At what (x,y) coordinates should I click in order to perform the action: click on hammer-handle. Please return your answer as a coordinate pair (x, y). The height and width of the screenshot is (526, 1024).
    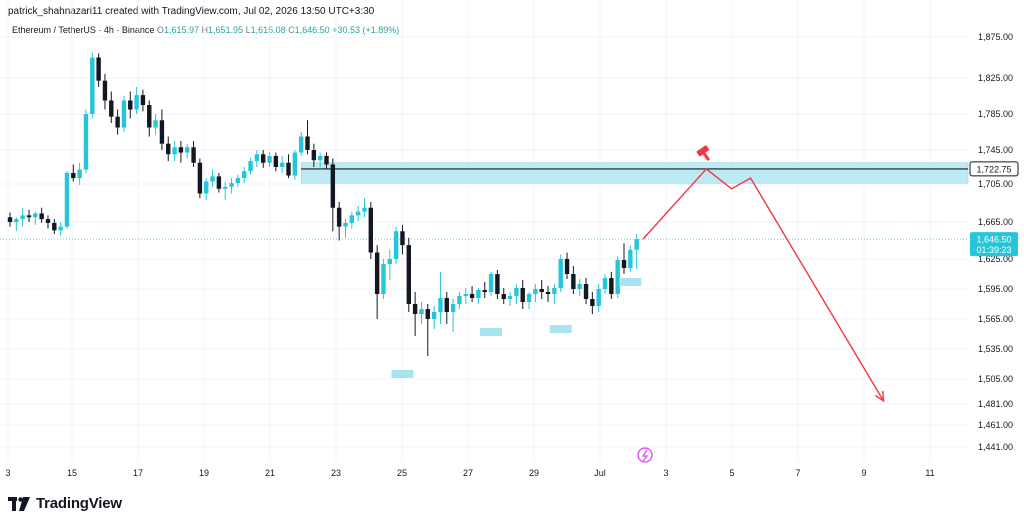
    Looking at the image, I should click on (706, 156).